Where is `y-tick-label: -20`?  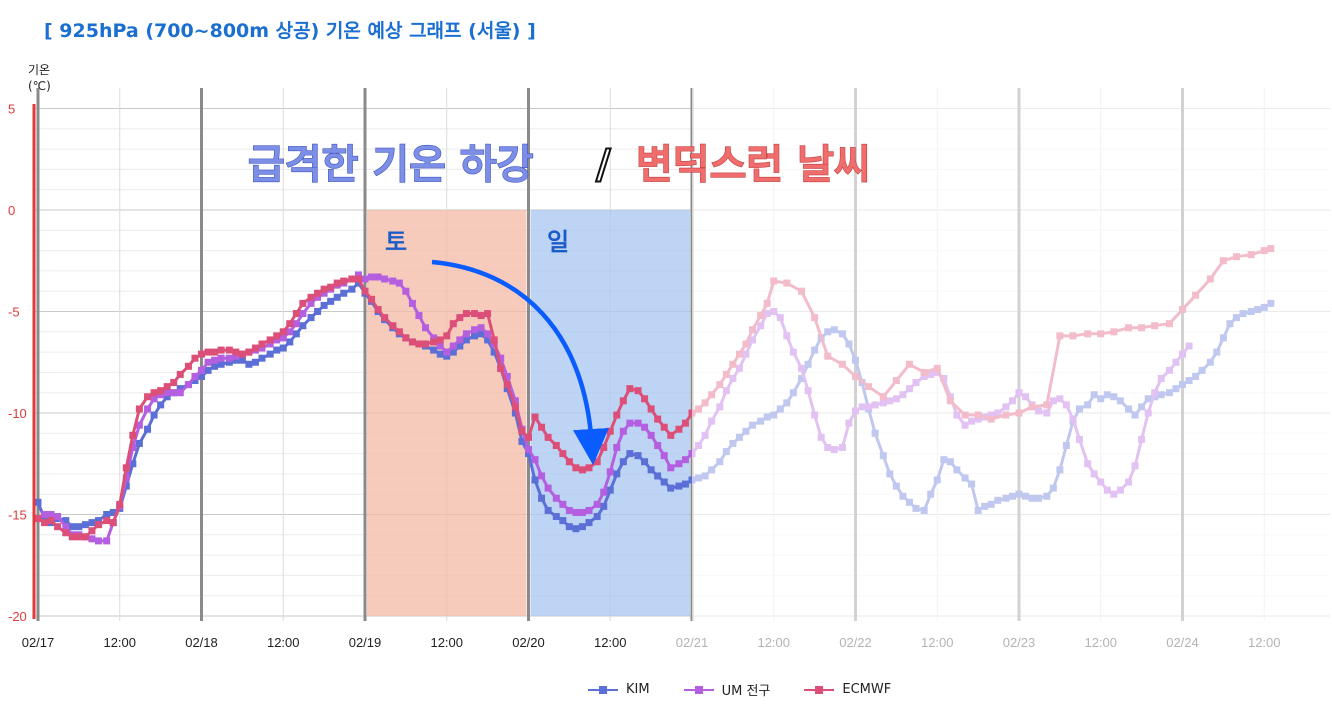
y-tick-label: -20 is located at coordinates (17, 616).